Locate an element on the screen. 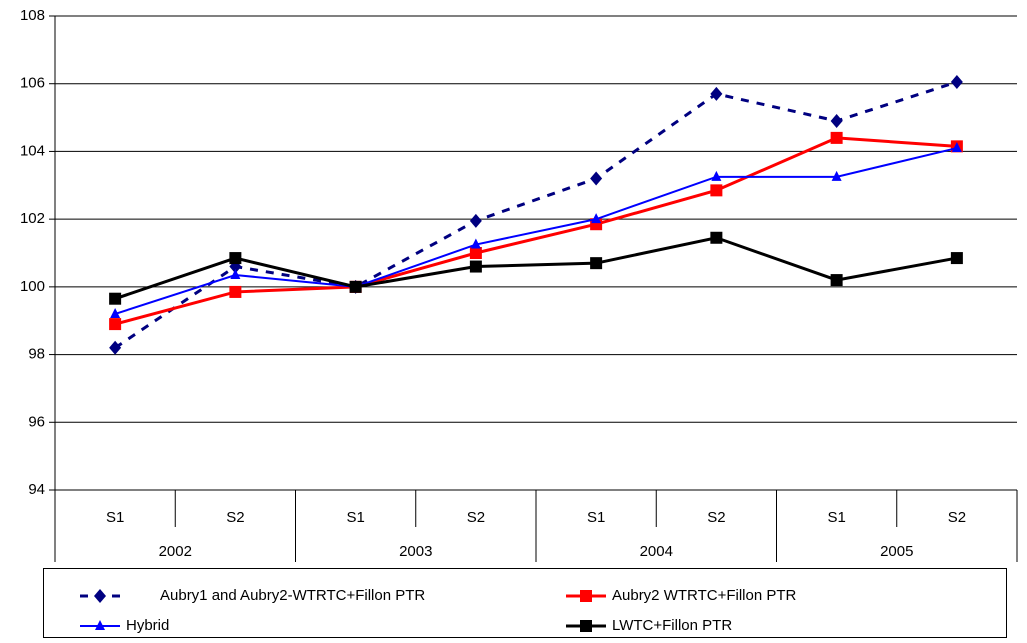 Image resolution: width=1027 pixels, height=643 pixels. legend-item: Aubry2 WTRTC+Fillon PTR is located at coordinates (681, 595).